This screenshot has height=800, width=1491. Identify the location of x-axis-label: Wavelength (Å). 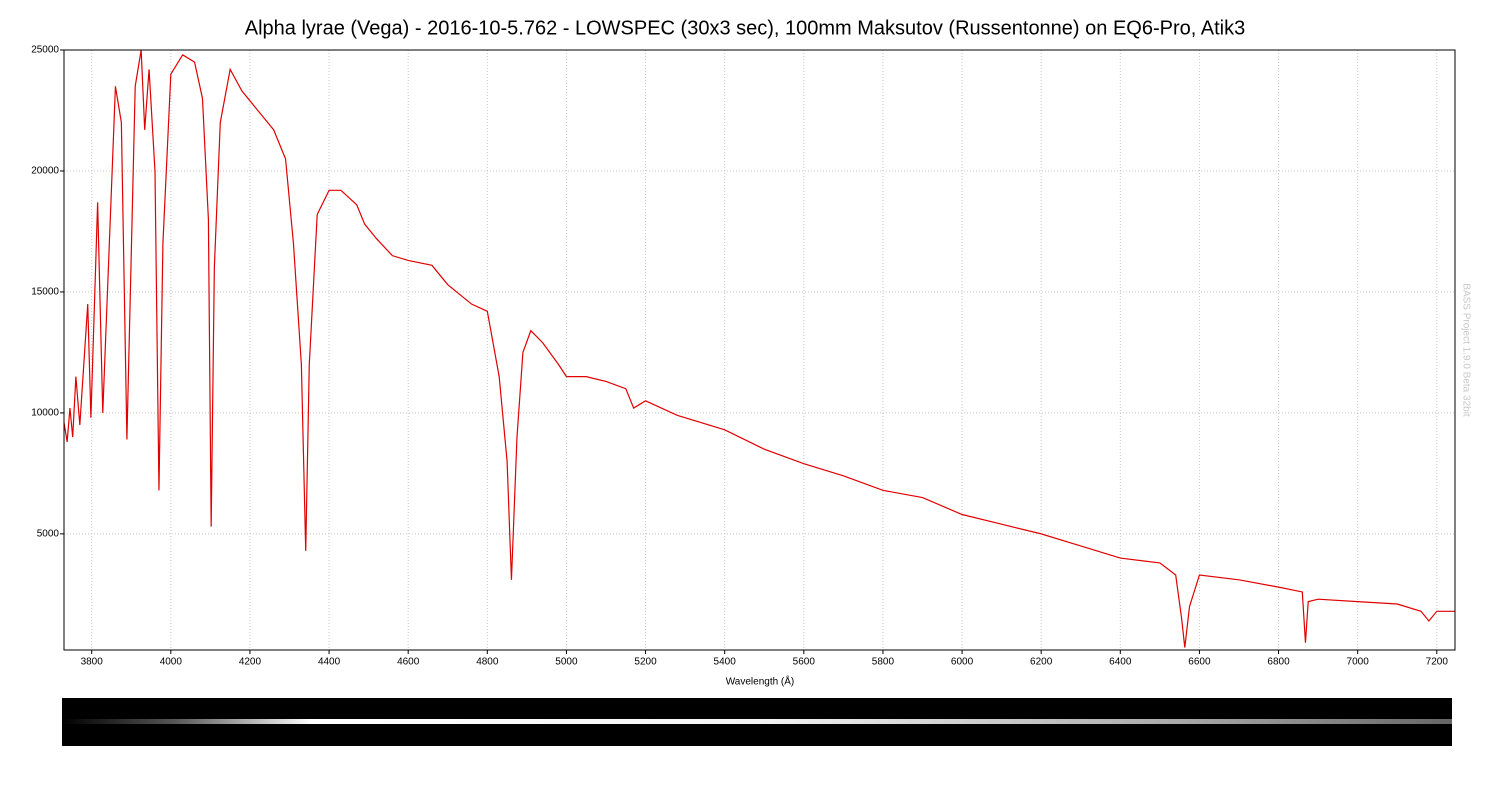
(760, 681).